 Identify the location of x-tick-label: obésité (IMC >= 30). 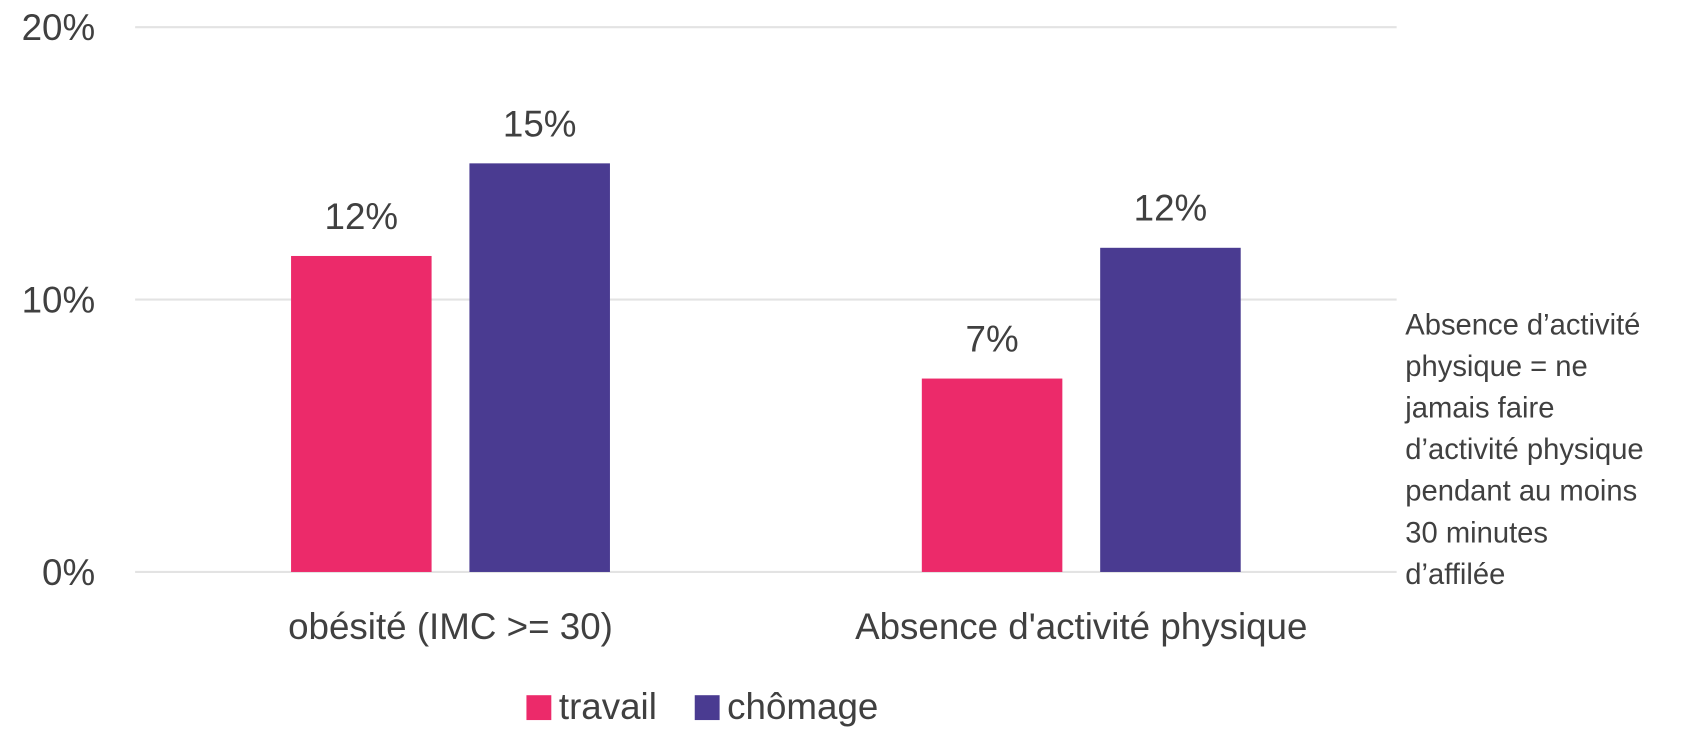
(450, 626).